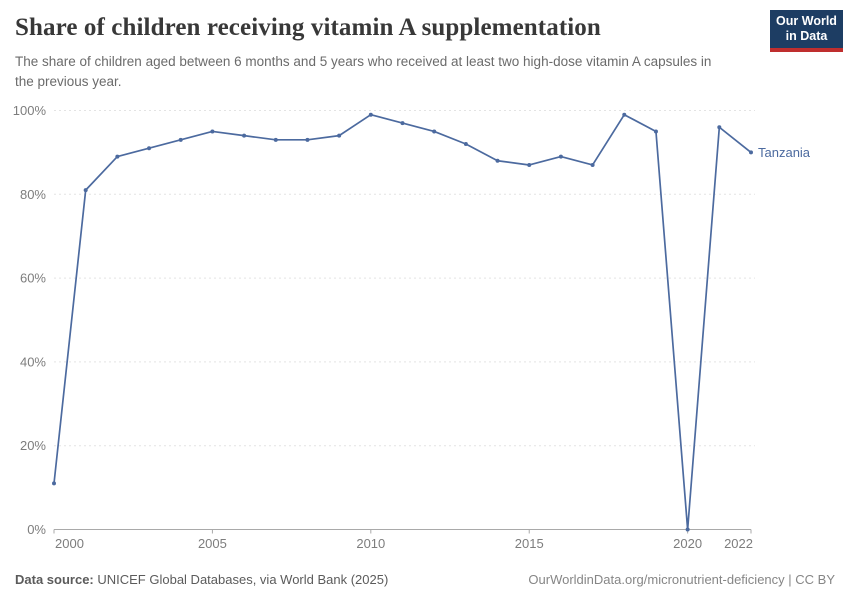 Image resolution: width=850 pixels, height=600 pixels. Describe the element at coordinates (497, 160) in the screenshot. I see `data-point-2014` at that location.